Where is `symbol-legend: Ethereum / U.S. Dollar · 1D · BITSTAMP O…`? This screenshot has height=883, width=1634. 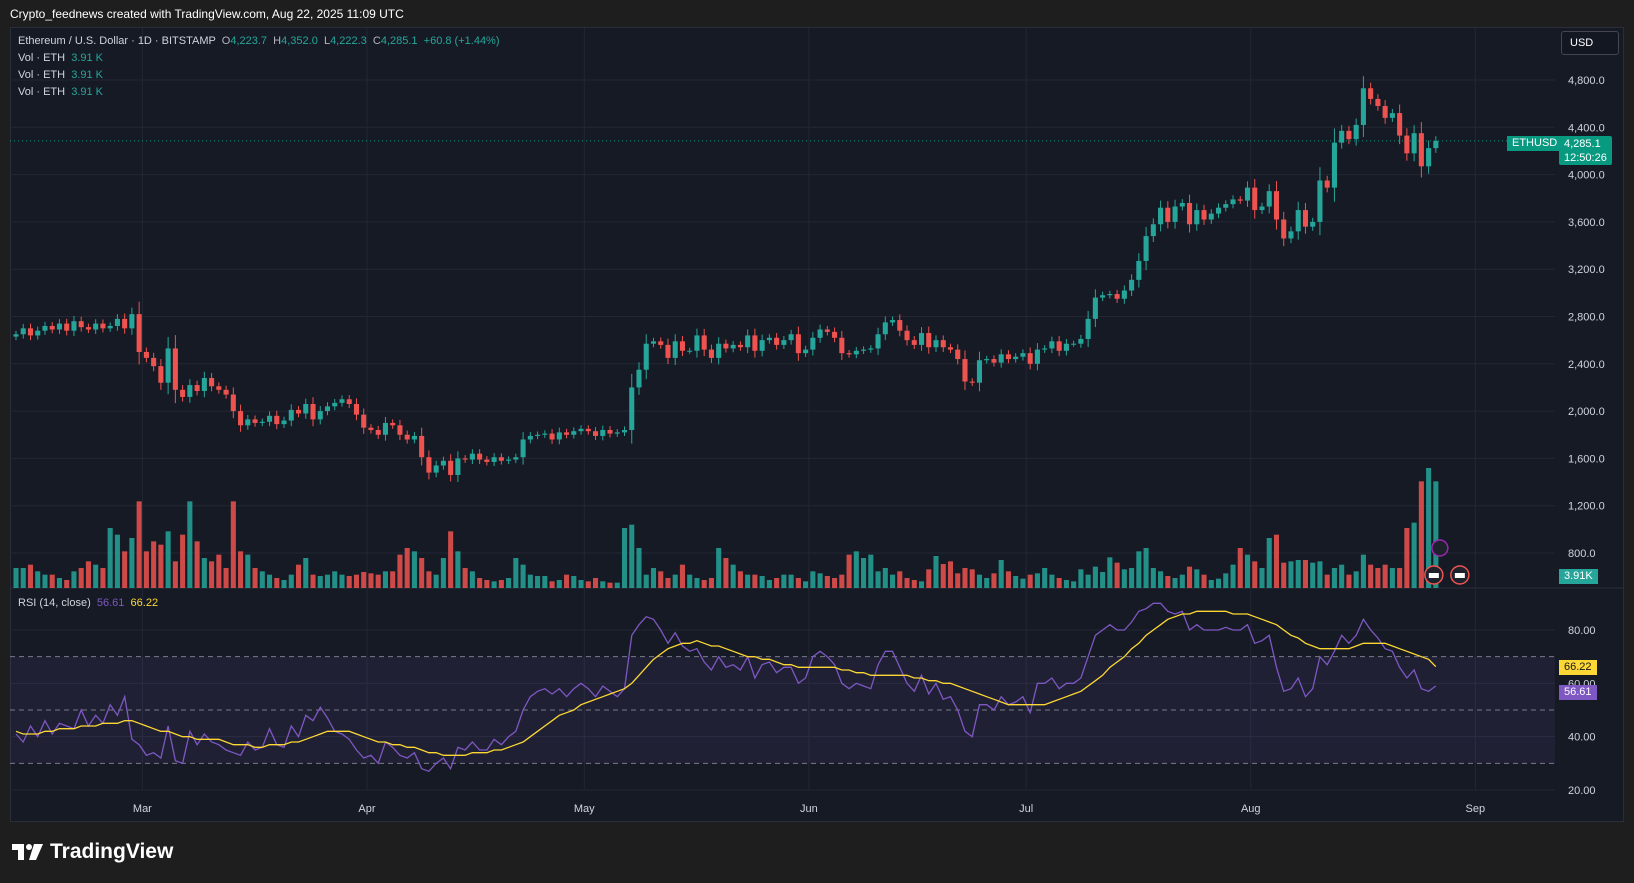 symbol-legend: Ethereum / U.S. Dollar · 1D · BITSTAMP O… is located at coordinates (259, 41).